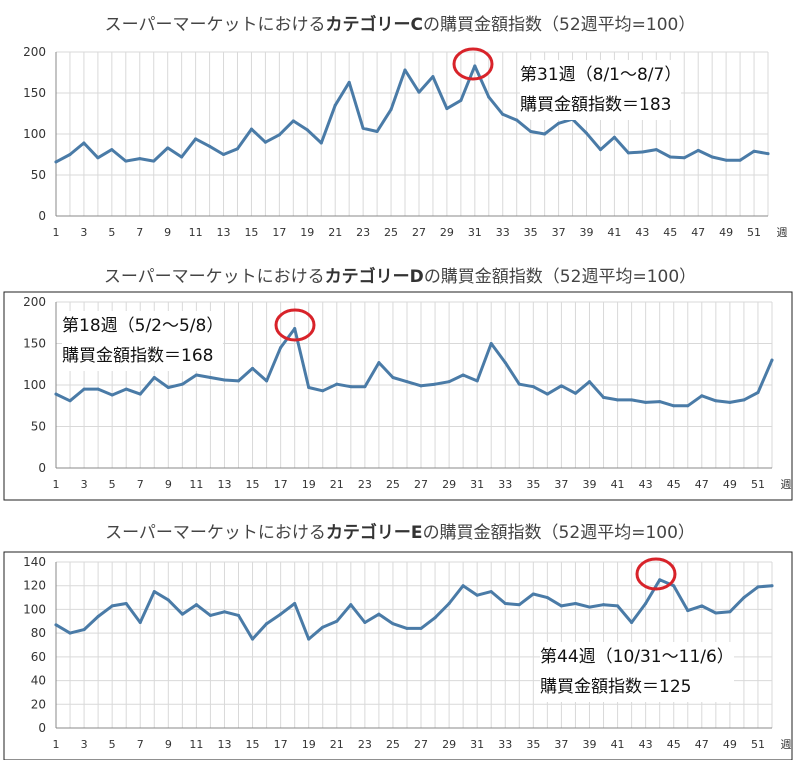 The height and width of the screenshot is (760, 800). Describe the element at coordinates (616, 687) in the screenshot. I see `callout-e-index: 購買金額指数＝125` at that location.